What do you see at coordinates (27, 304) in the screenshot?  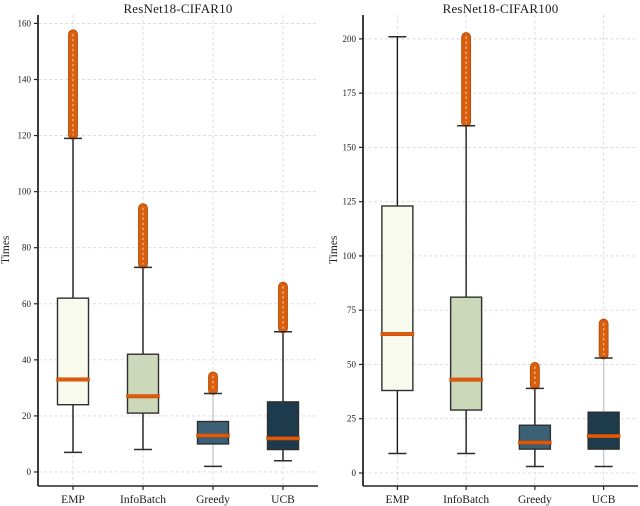 I see `y-tick-label: 60` at bounding box center [27, 304].